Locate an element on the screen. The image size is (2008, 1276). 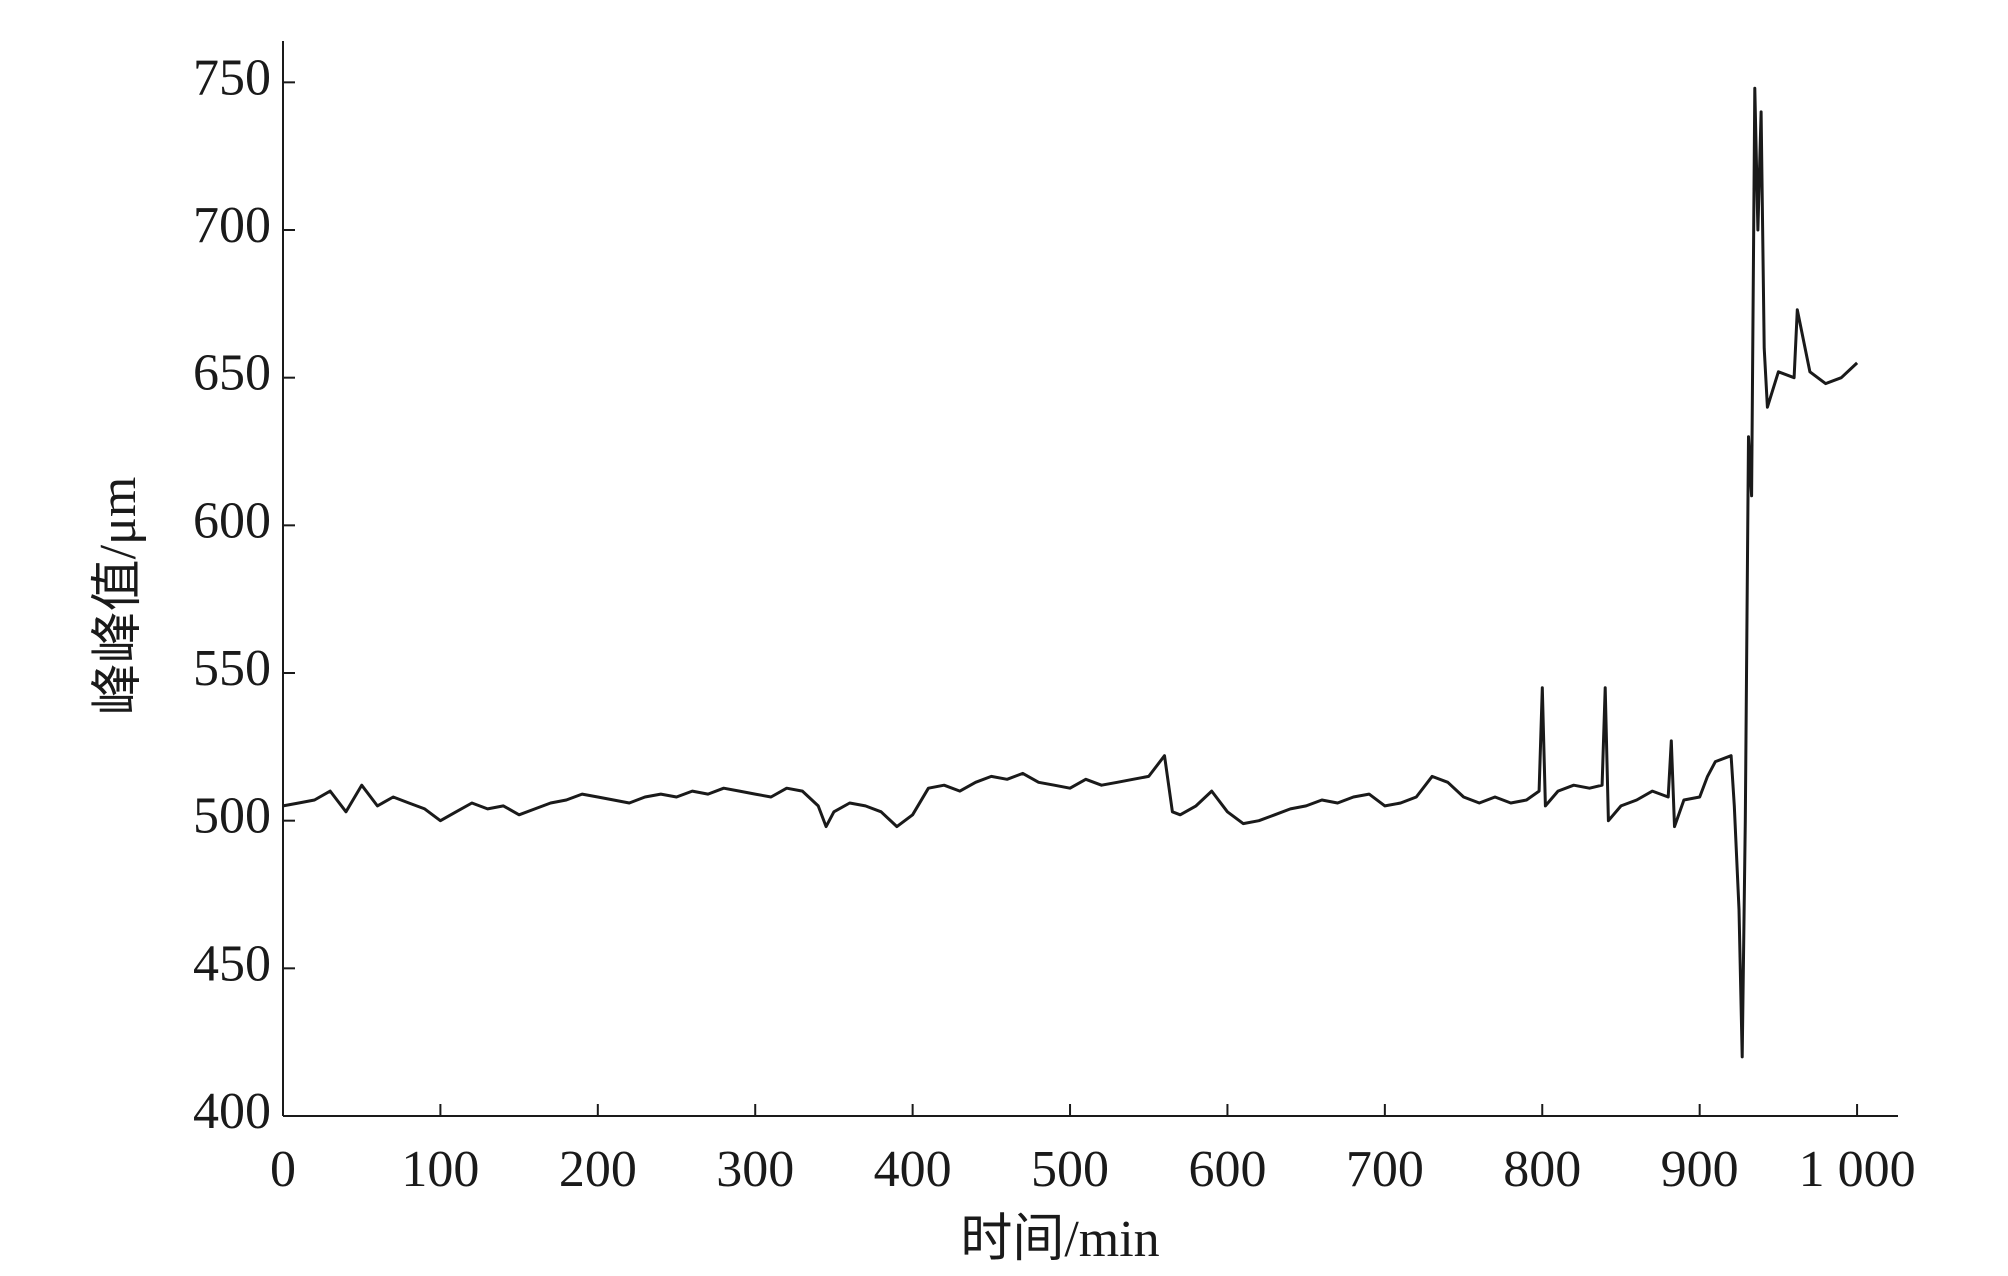
y-tick-label: 700 is located at coordinates (232, 225).